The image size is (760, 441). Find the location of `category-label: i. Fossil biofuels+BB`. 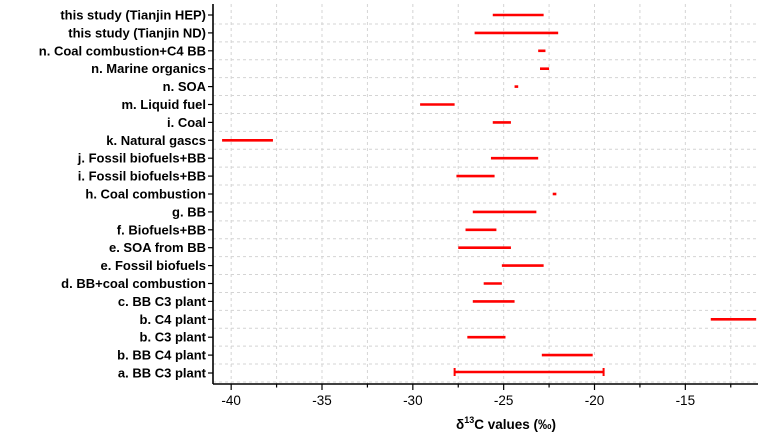

category-label: i. Fossil biofuels+BB is located at coordinates (142, 176).